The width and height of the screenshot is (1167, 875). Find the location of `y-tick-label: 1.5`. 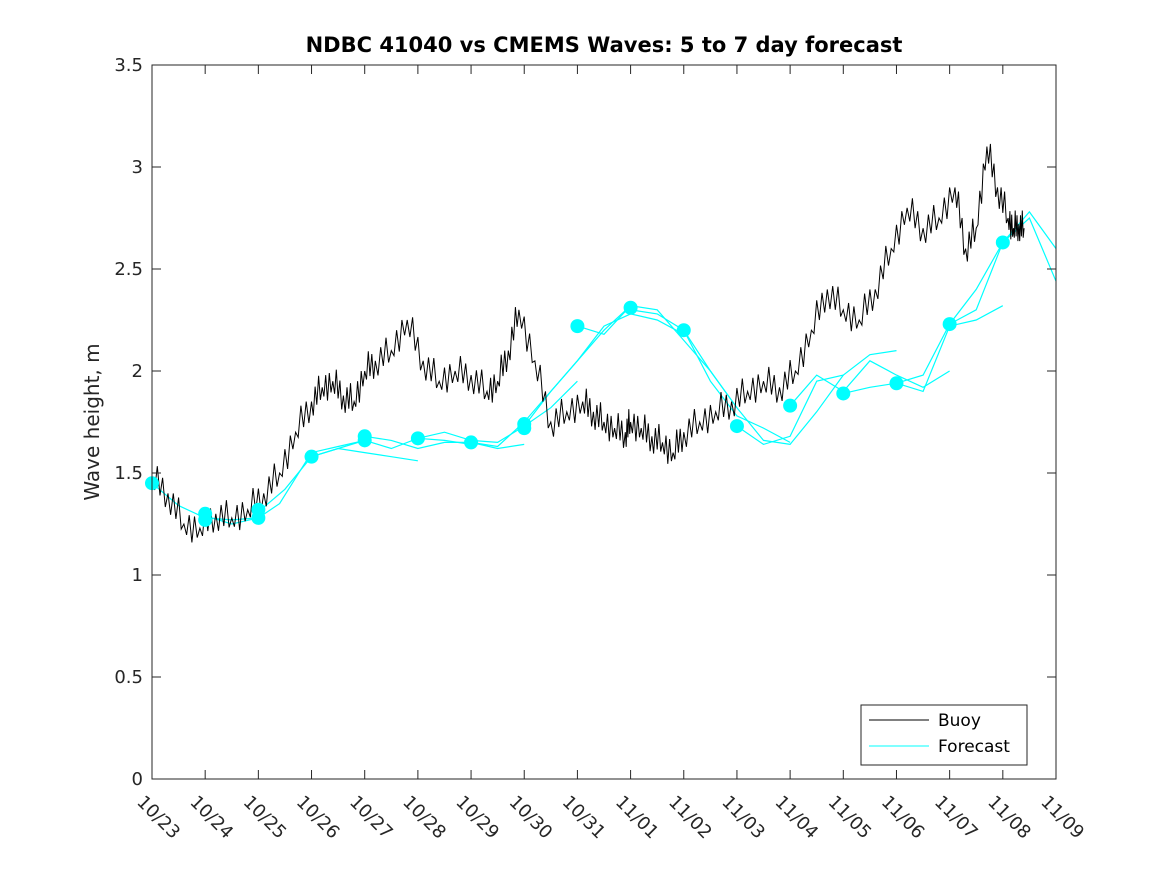

y-tick-label: 1.5 is located at coordinates (128, 473).